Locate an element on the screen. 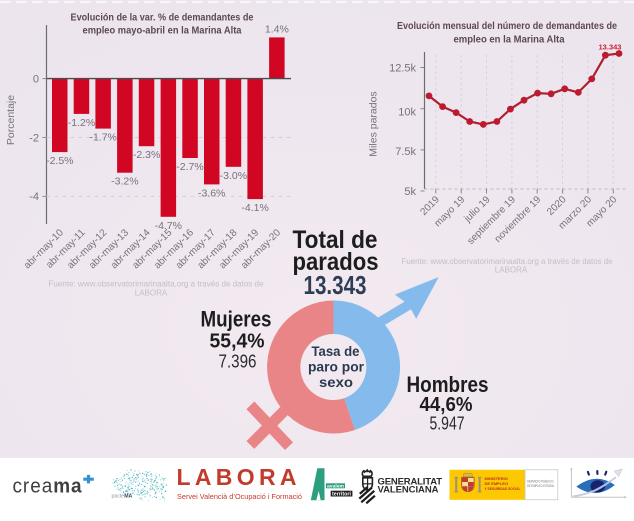  svg-text: VALENCIANA is located at coordinates (408, 489).